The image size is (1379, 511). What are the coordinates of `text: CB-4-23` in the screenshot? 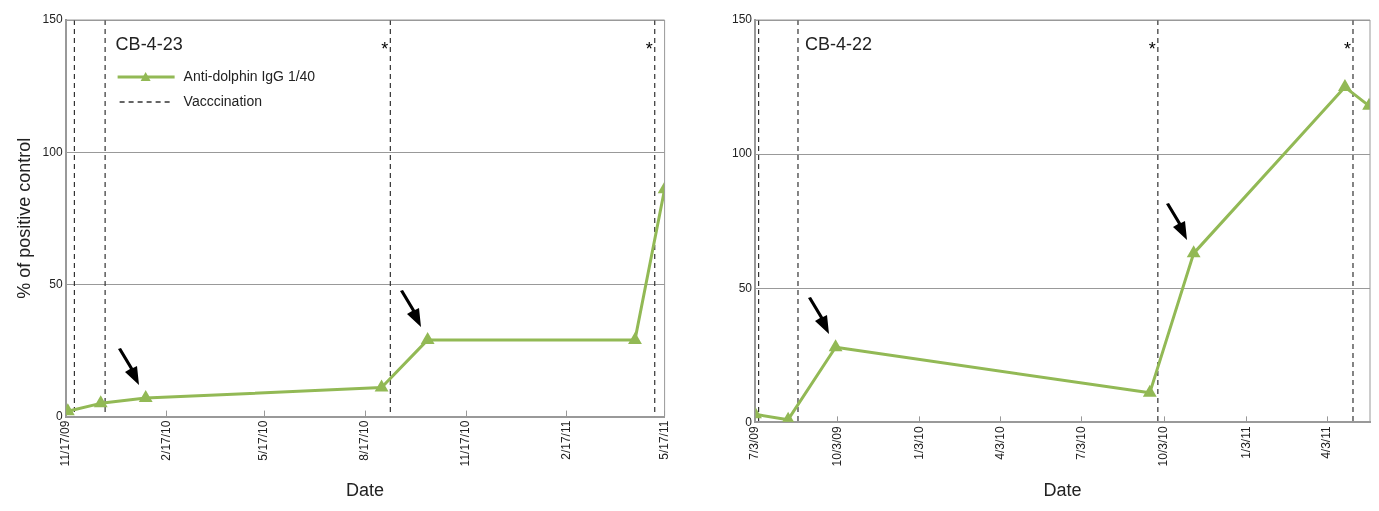 It's located at (149, 43).